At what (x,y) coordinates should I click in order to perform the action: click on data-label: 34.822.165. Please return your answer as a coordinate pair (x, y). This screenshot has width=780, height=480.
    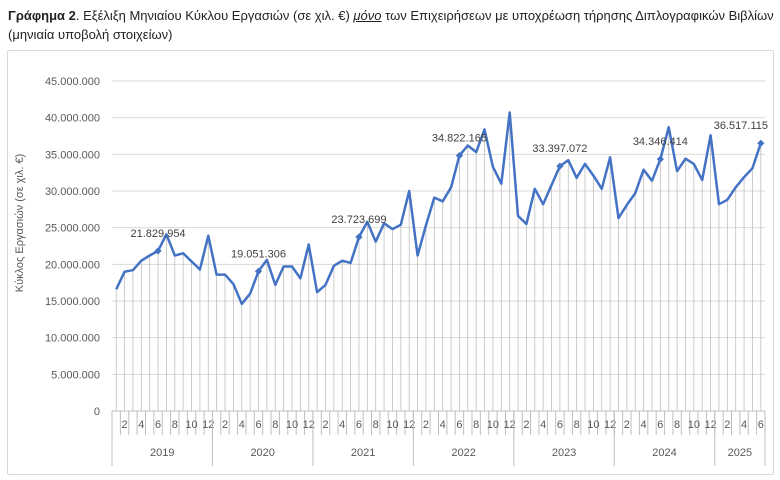
    Looking at the image, I should click on (459, 139).